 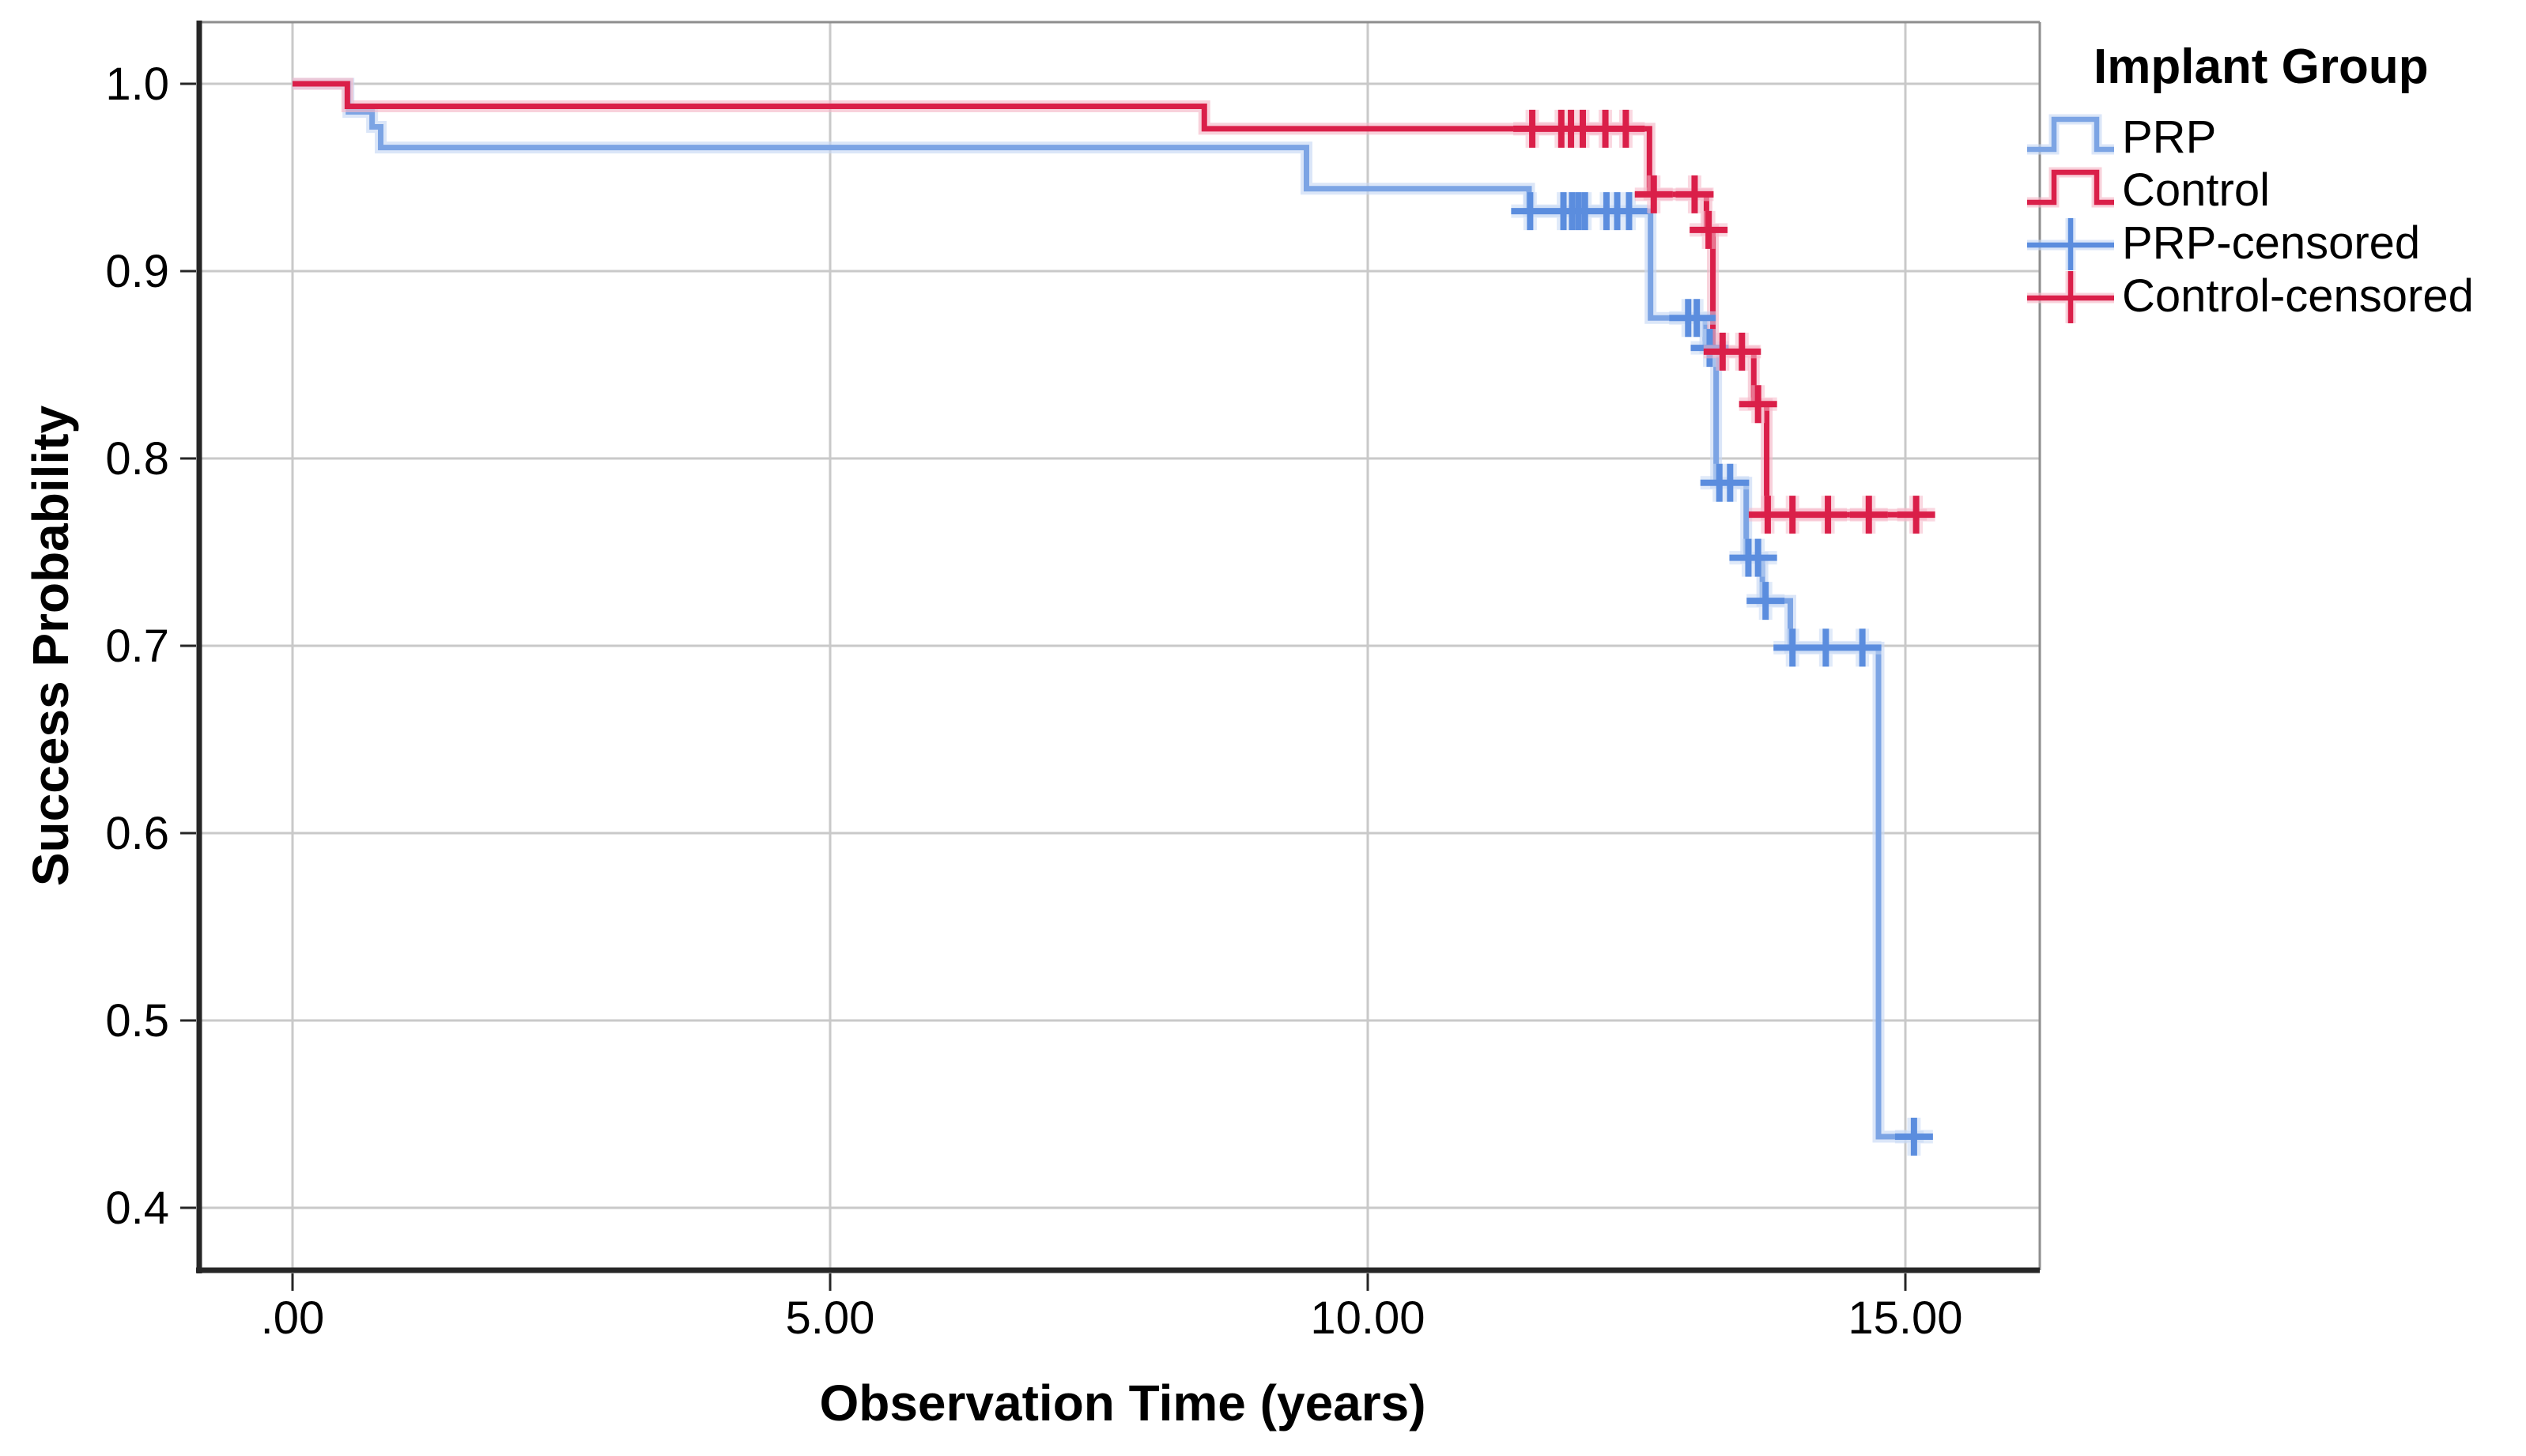 What do you see at coordinates (137, 271) in the screenshot?
I see `svg-text: 0.9` at bounding box center [137, 271].